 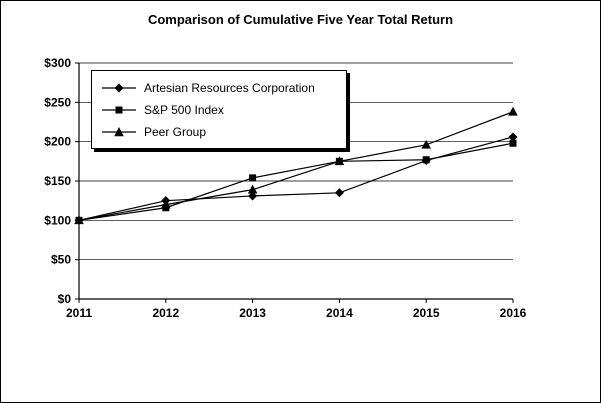 What do you see at coordinates (61, 260) in the screenshot?
I see `y-axis-label: $50` at bounding box center [61, 260].